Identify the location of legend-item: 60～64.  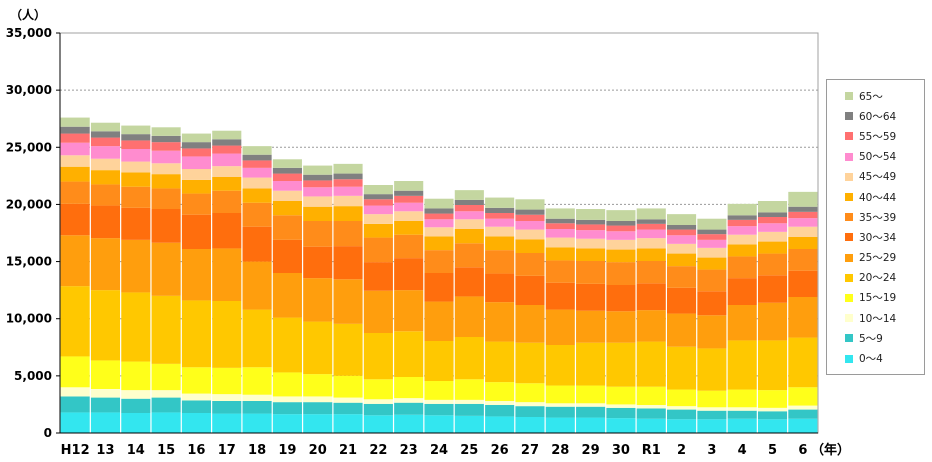
(875, 116).